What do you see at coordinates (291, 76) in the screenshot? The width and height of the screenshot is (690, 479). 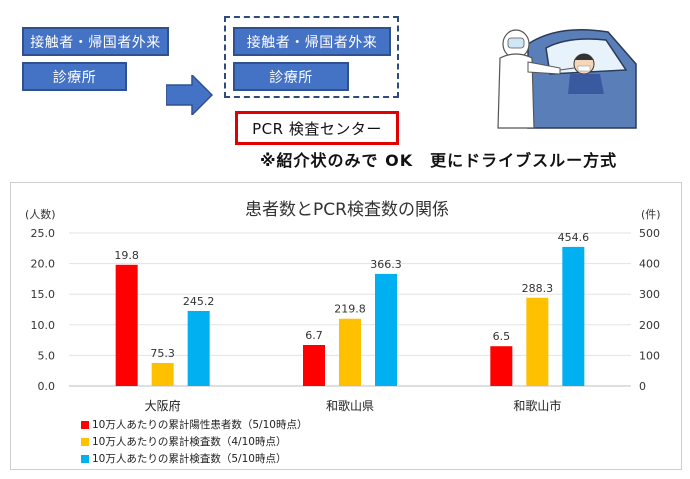 I see `right-box-clinic: 診療所` at bounding box center [291, 76].